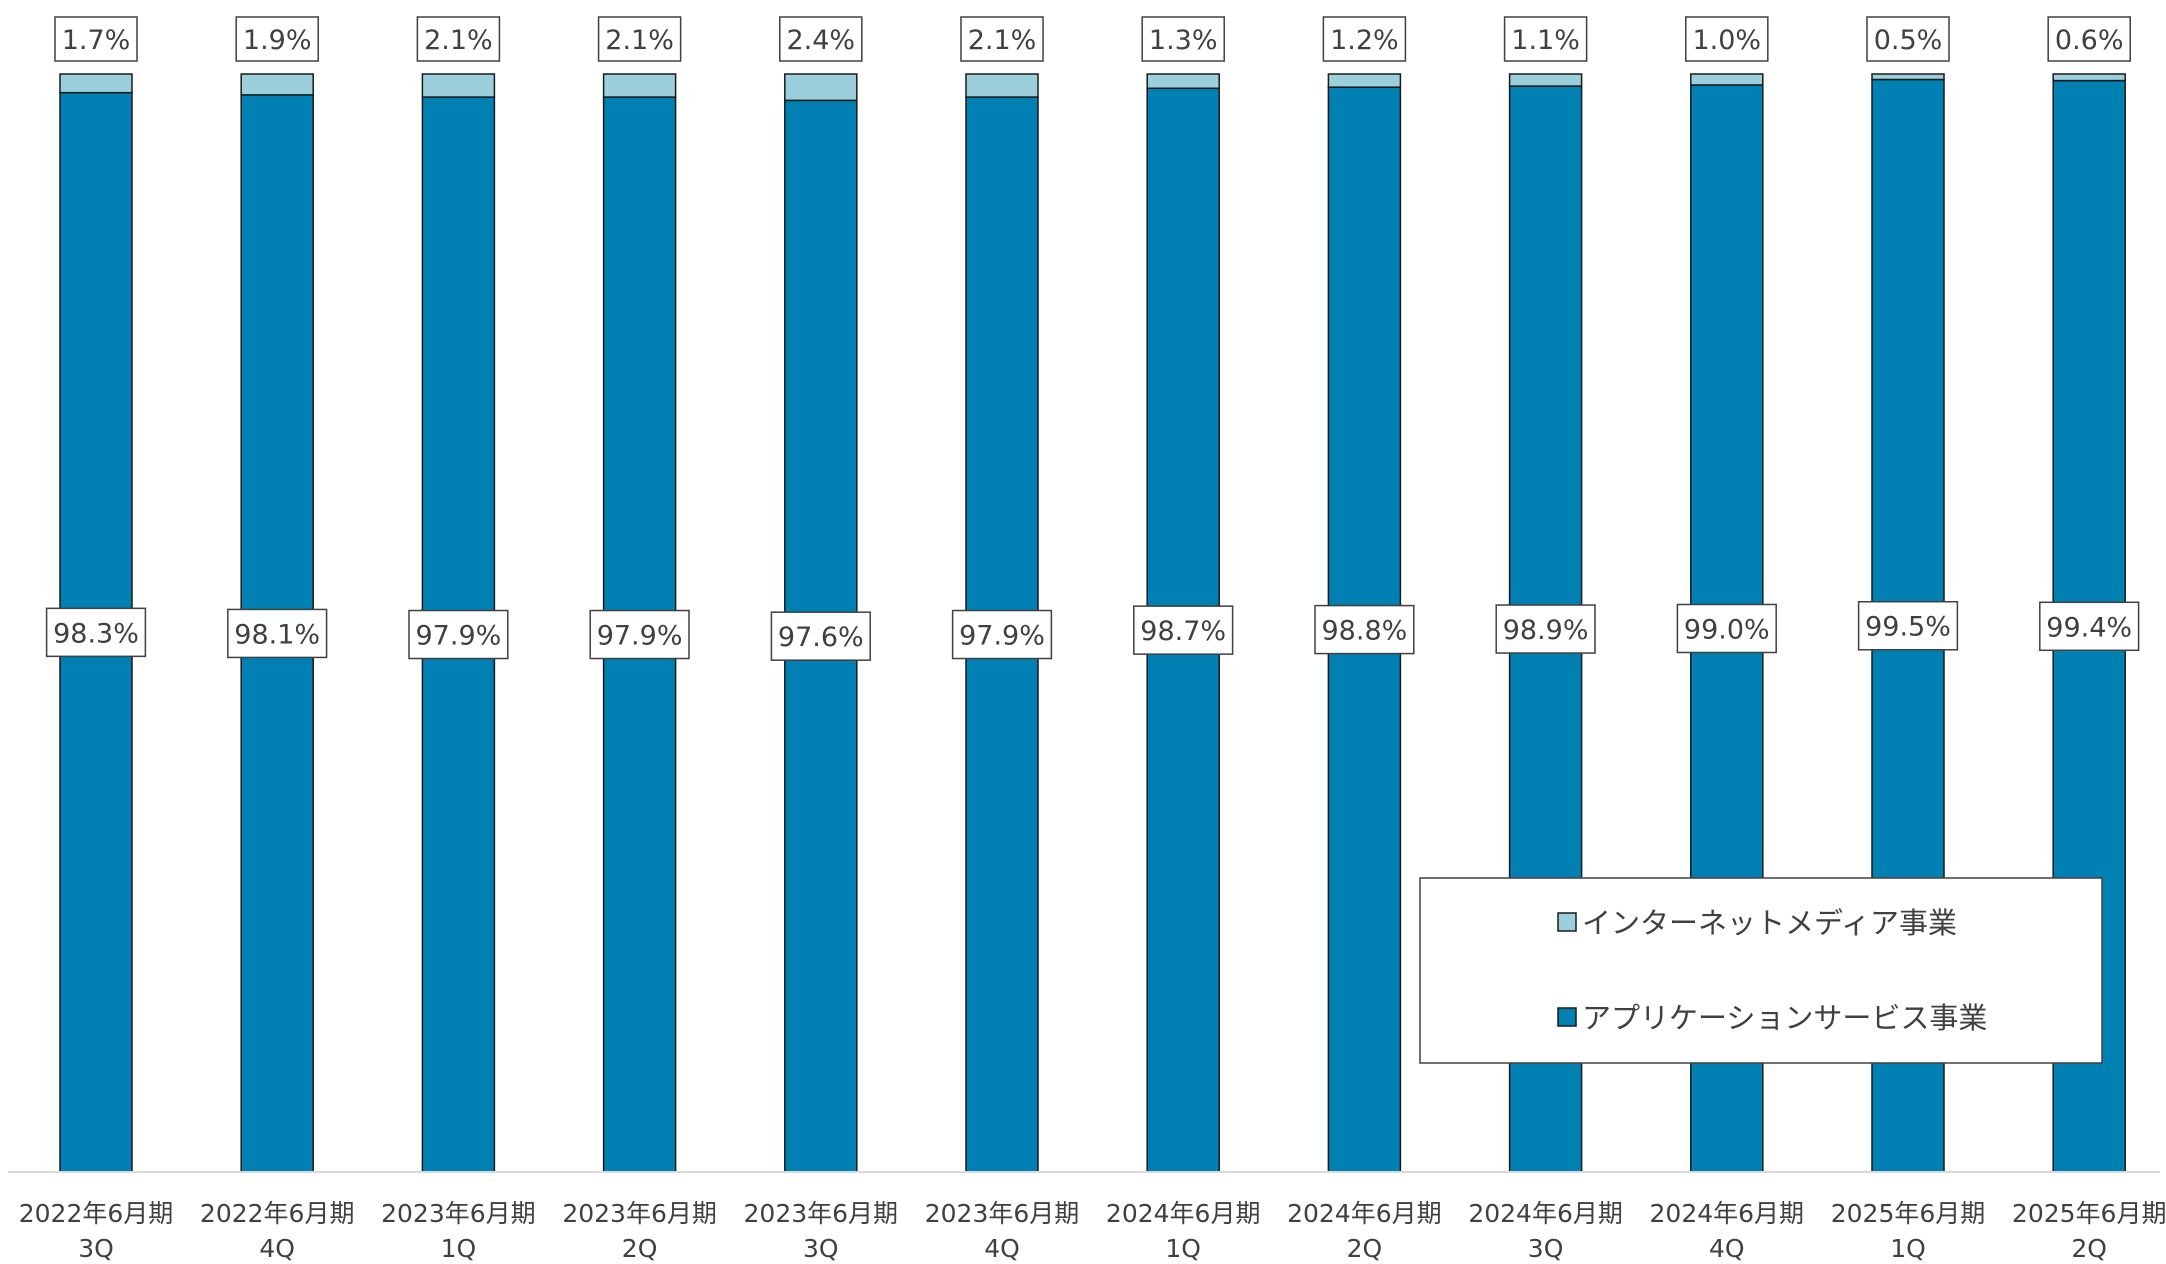 This screenshot has width=2166, height=1264. I want to click on data-label-internet-media: 1.0%, so click(1726, 40).